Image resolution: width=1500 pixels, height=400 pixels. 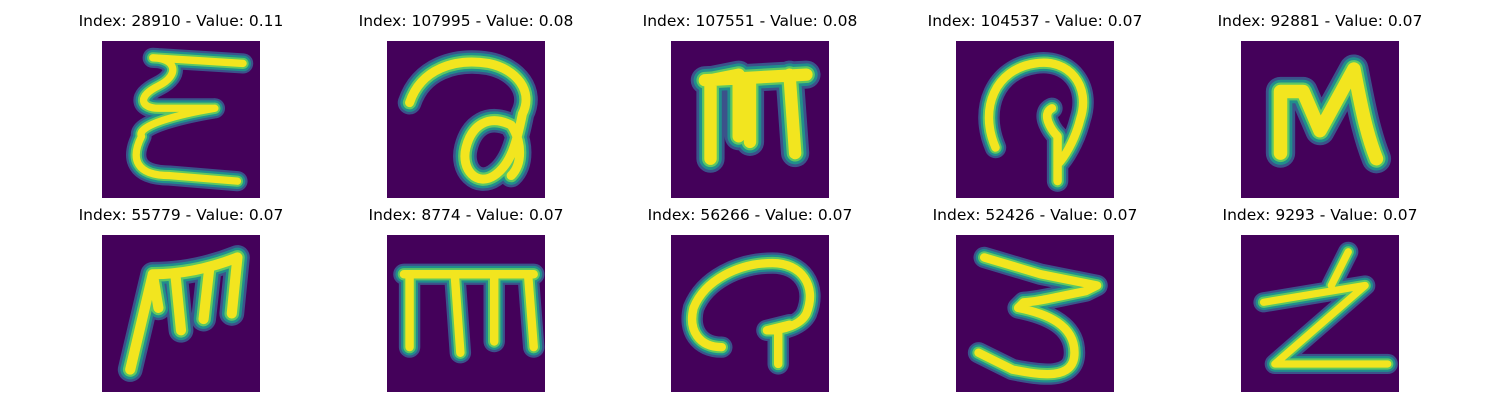 What do you see at coordinates (750, 215) in the screenshot?
I see `panel-title: Index: 56266 - Value: 0.07` at bounding box center [750, 215].